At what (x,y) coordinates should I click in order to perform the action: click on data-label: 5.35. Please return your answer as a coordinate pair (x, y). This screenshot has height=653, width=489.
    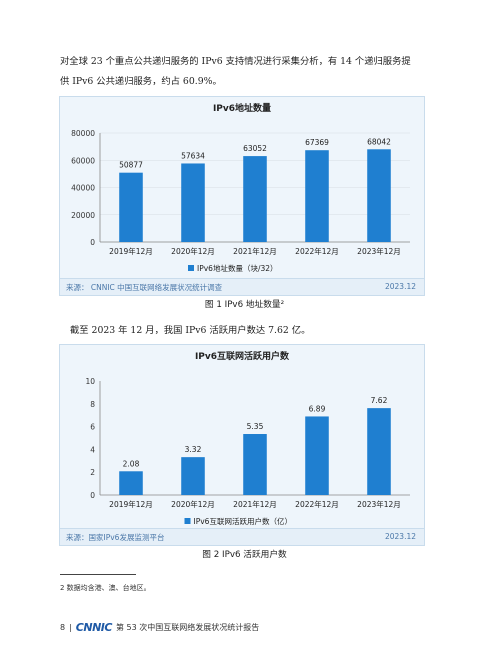
    Looking at the image, I should click on (255, 426).